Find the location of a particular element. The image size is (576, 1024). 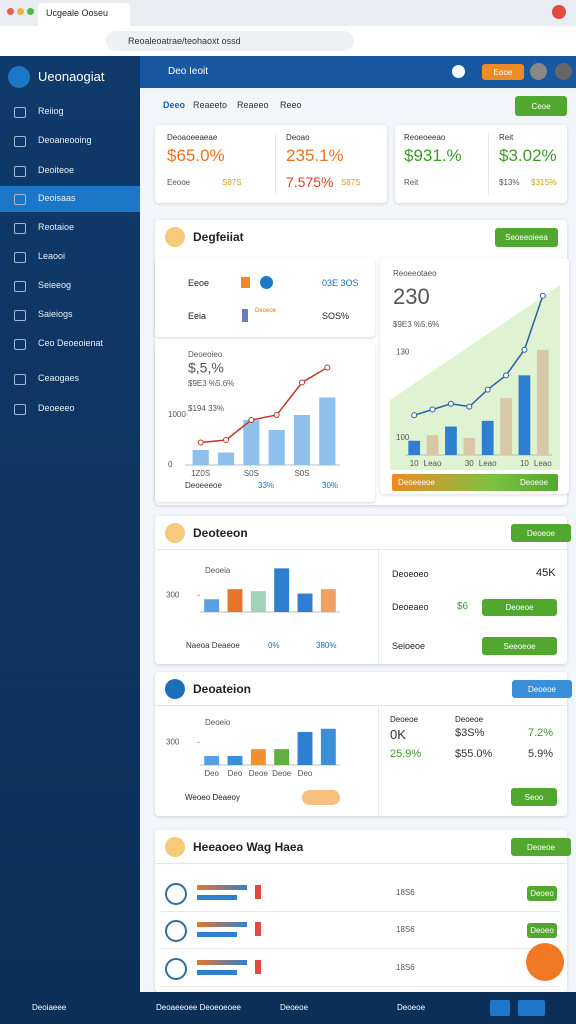

kpi-value: 235.1% is located at coordinates (315, 155).